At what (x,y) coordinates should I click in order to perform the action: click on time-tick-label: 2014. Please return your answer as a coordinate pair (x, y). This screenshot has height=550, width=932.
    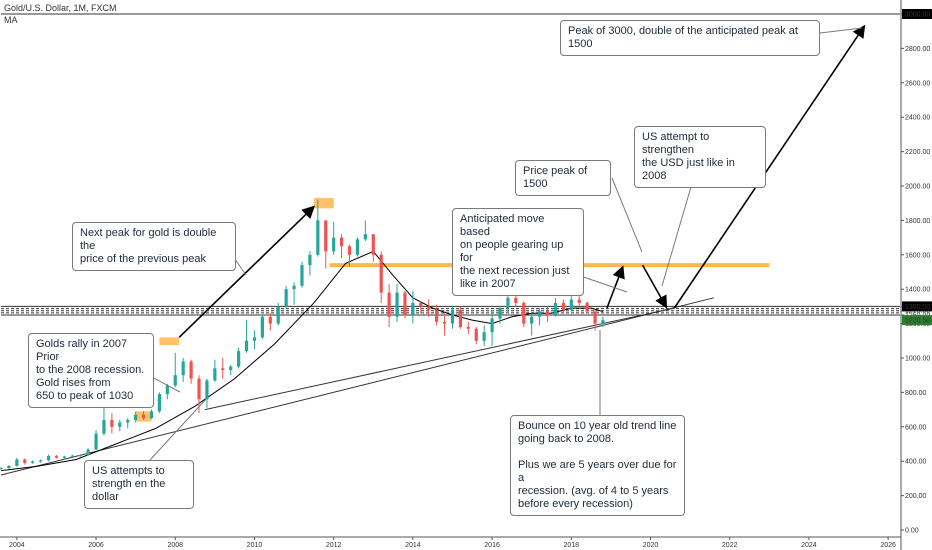
    Looking at the image, I should click on (413, 545).